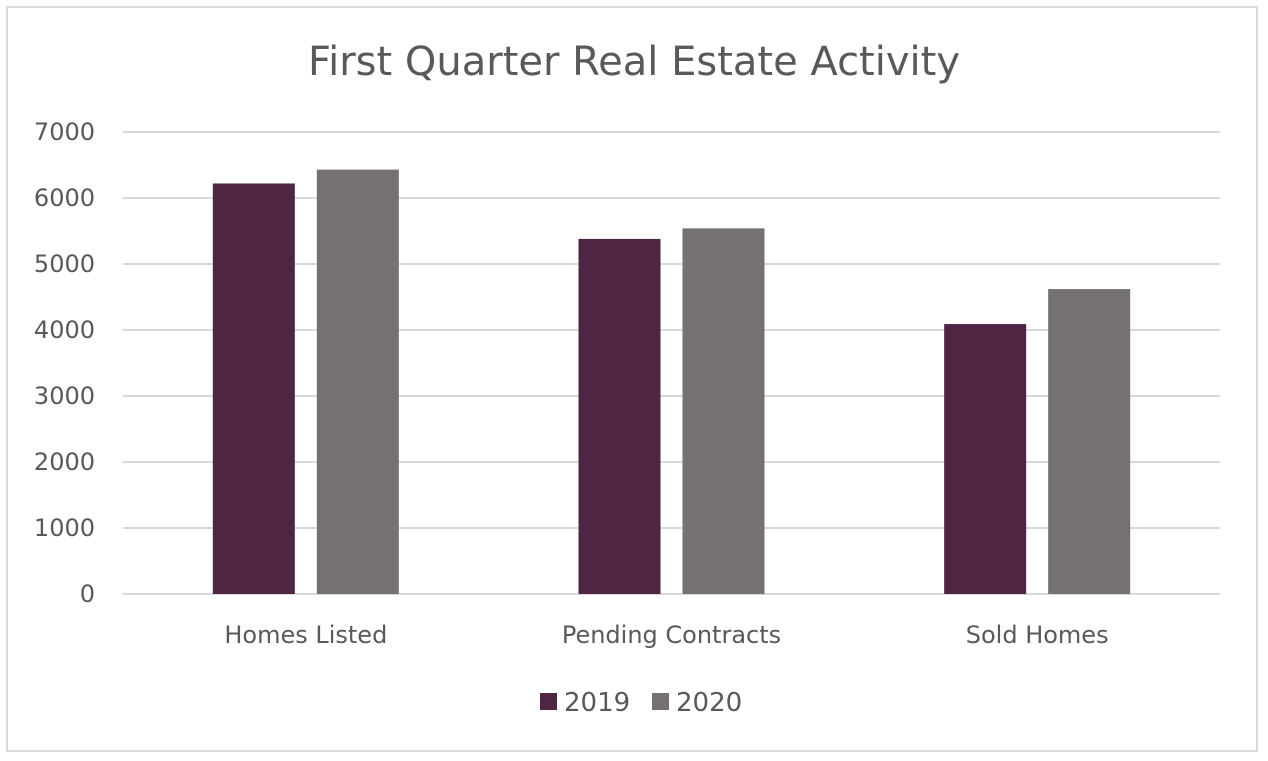 This screenshot has height=761, width=1268. What do you see at coordinates (1037, 635) in the screenshot?
I see `category-label: Sold Homes` at bounding box center [1037, 635].